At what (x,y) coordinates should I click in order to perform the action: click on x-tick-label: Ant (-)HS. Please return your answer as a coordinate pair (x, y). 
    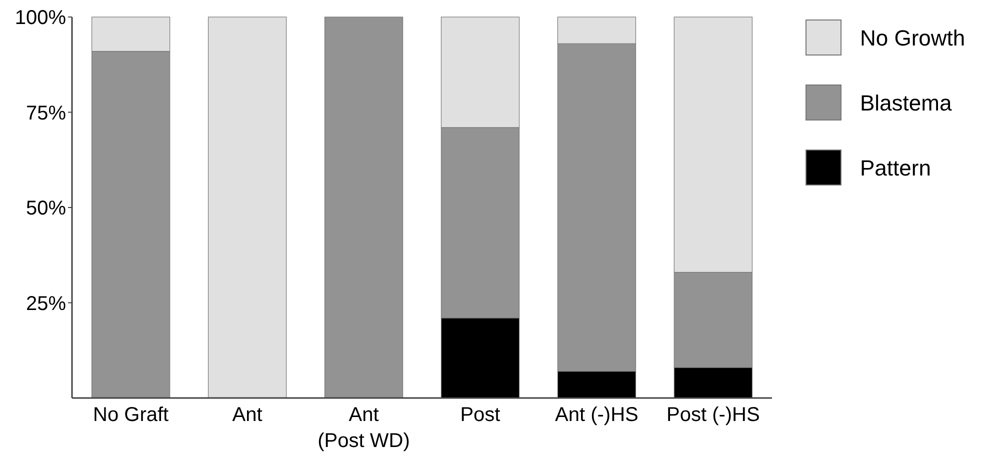
    Looking at the image, I should click on (596, 415).